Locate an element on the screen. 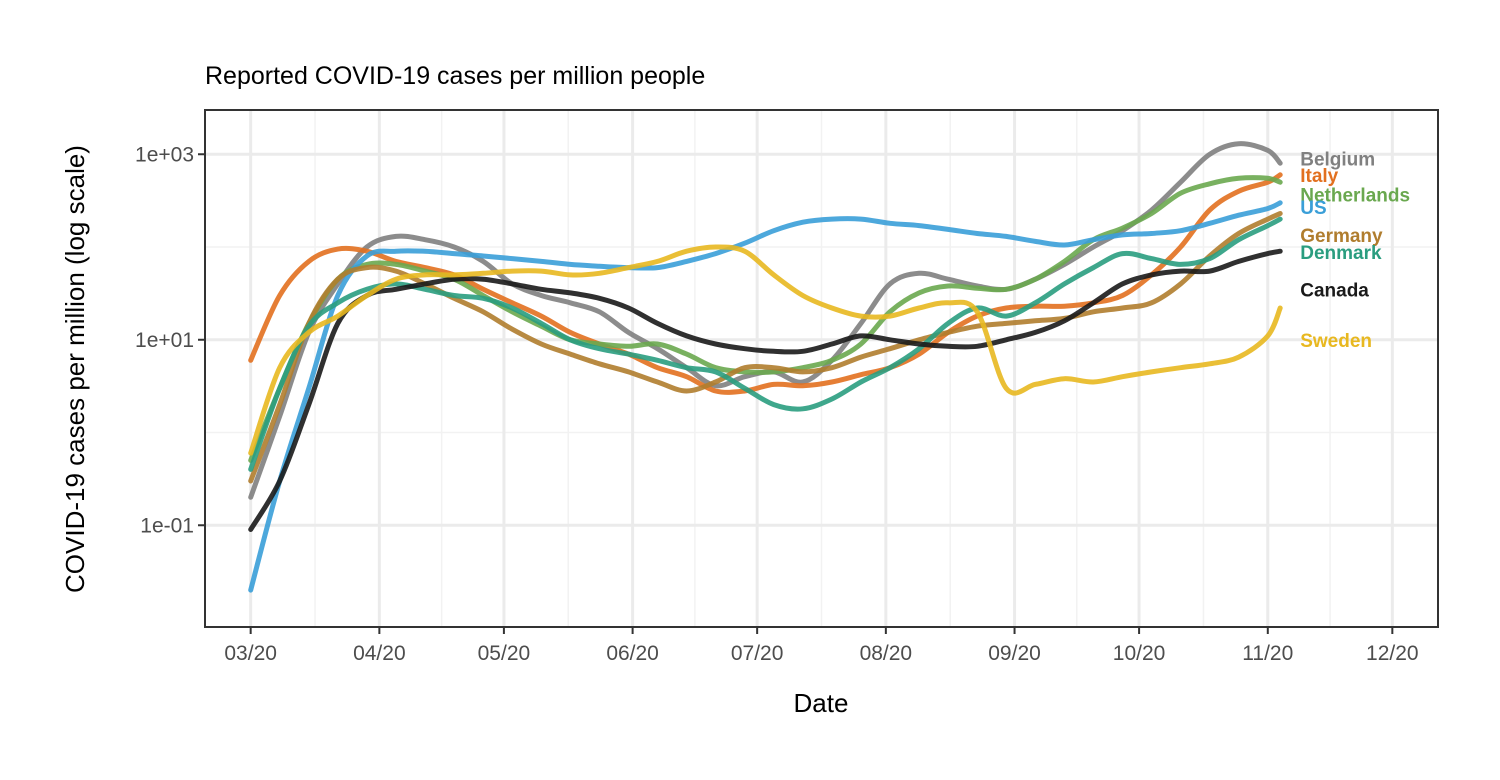  y-axis: 1e-01 1e+01 1e+03 is located at coordinates (170, 340).